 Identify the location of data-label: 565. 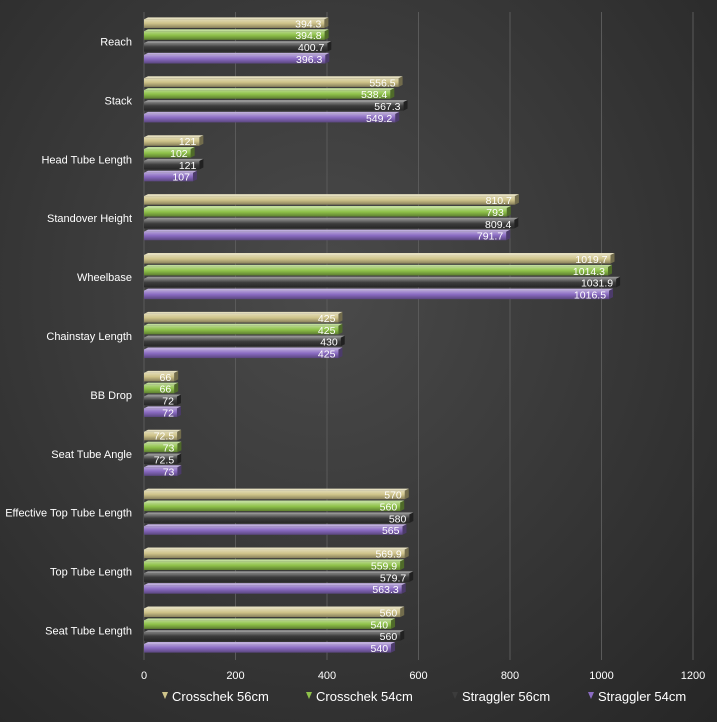
(391, 531).